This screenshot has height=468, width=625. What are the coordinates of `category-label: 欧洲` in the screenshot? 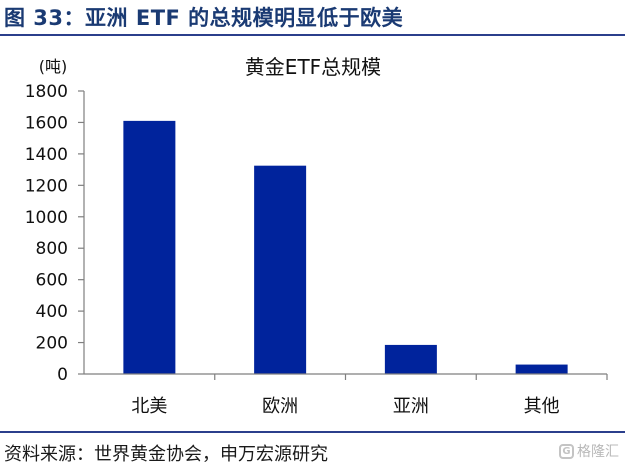 It's located at (280, 406).